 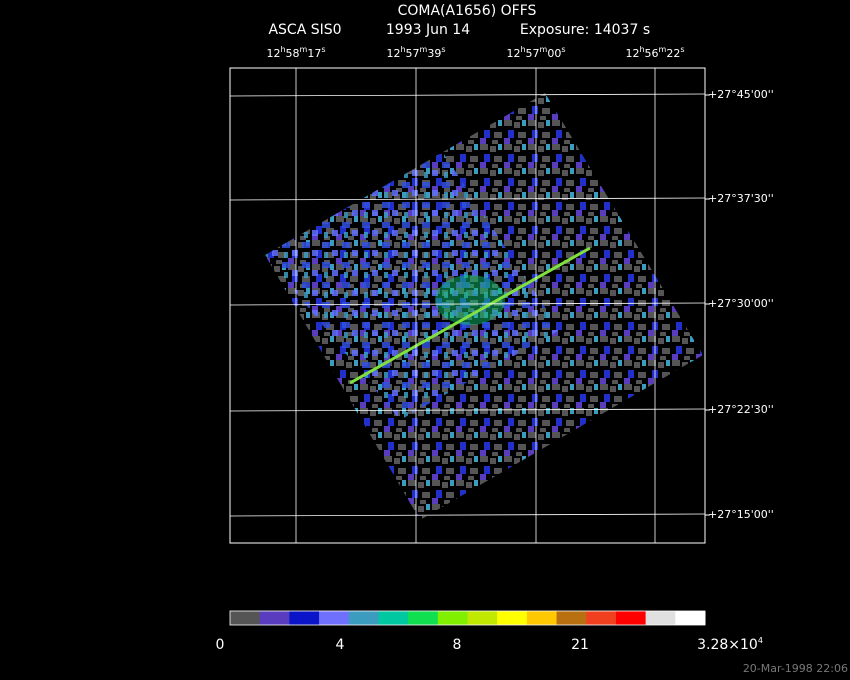 What do you see at coordinates (304, 30) in the screenshot?
I see `instrument: ASCA SIS0` at bounding box center [304, 30].